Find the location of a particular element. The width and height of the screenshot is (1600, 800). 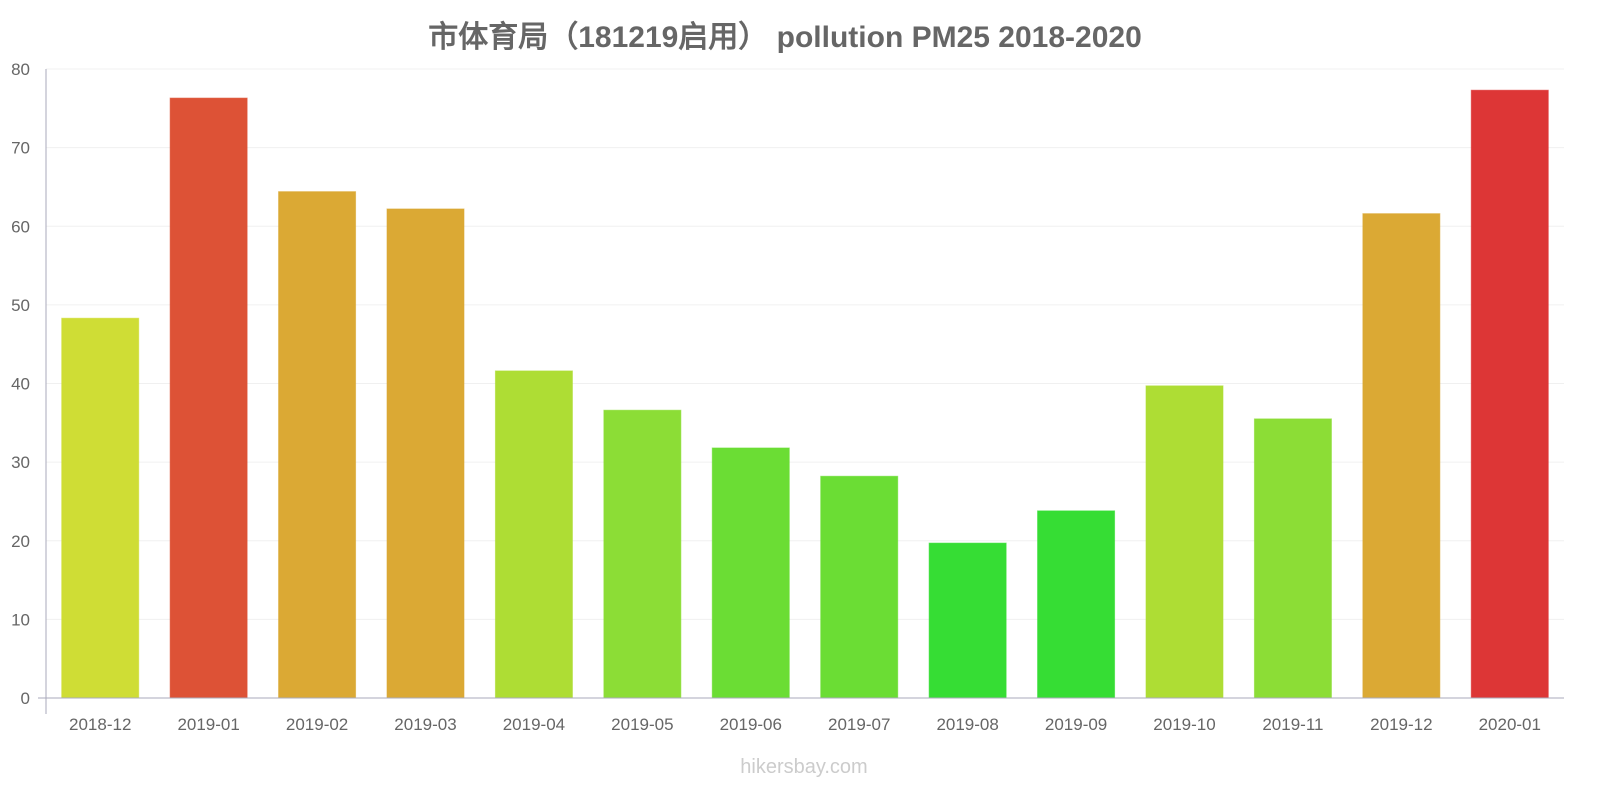

x-tick-label: 2019-10 is located at coordinates (1184, 724).